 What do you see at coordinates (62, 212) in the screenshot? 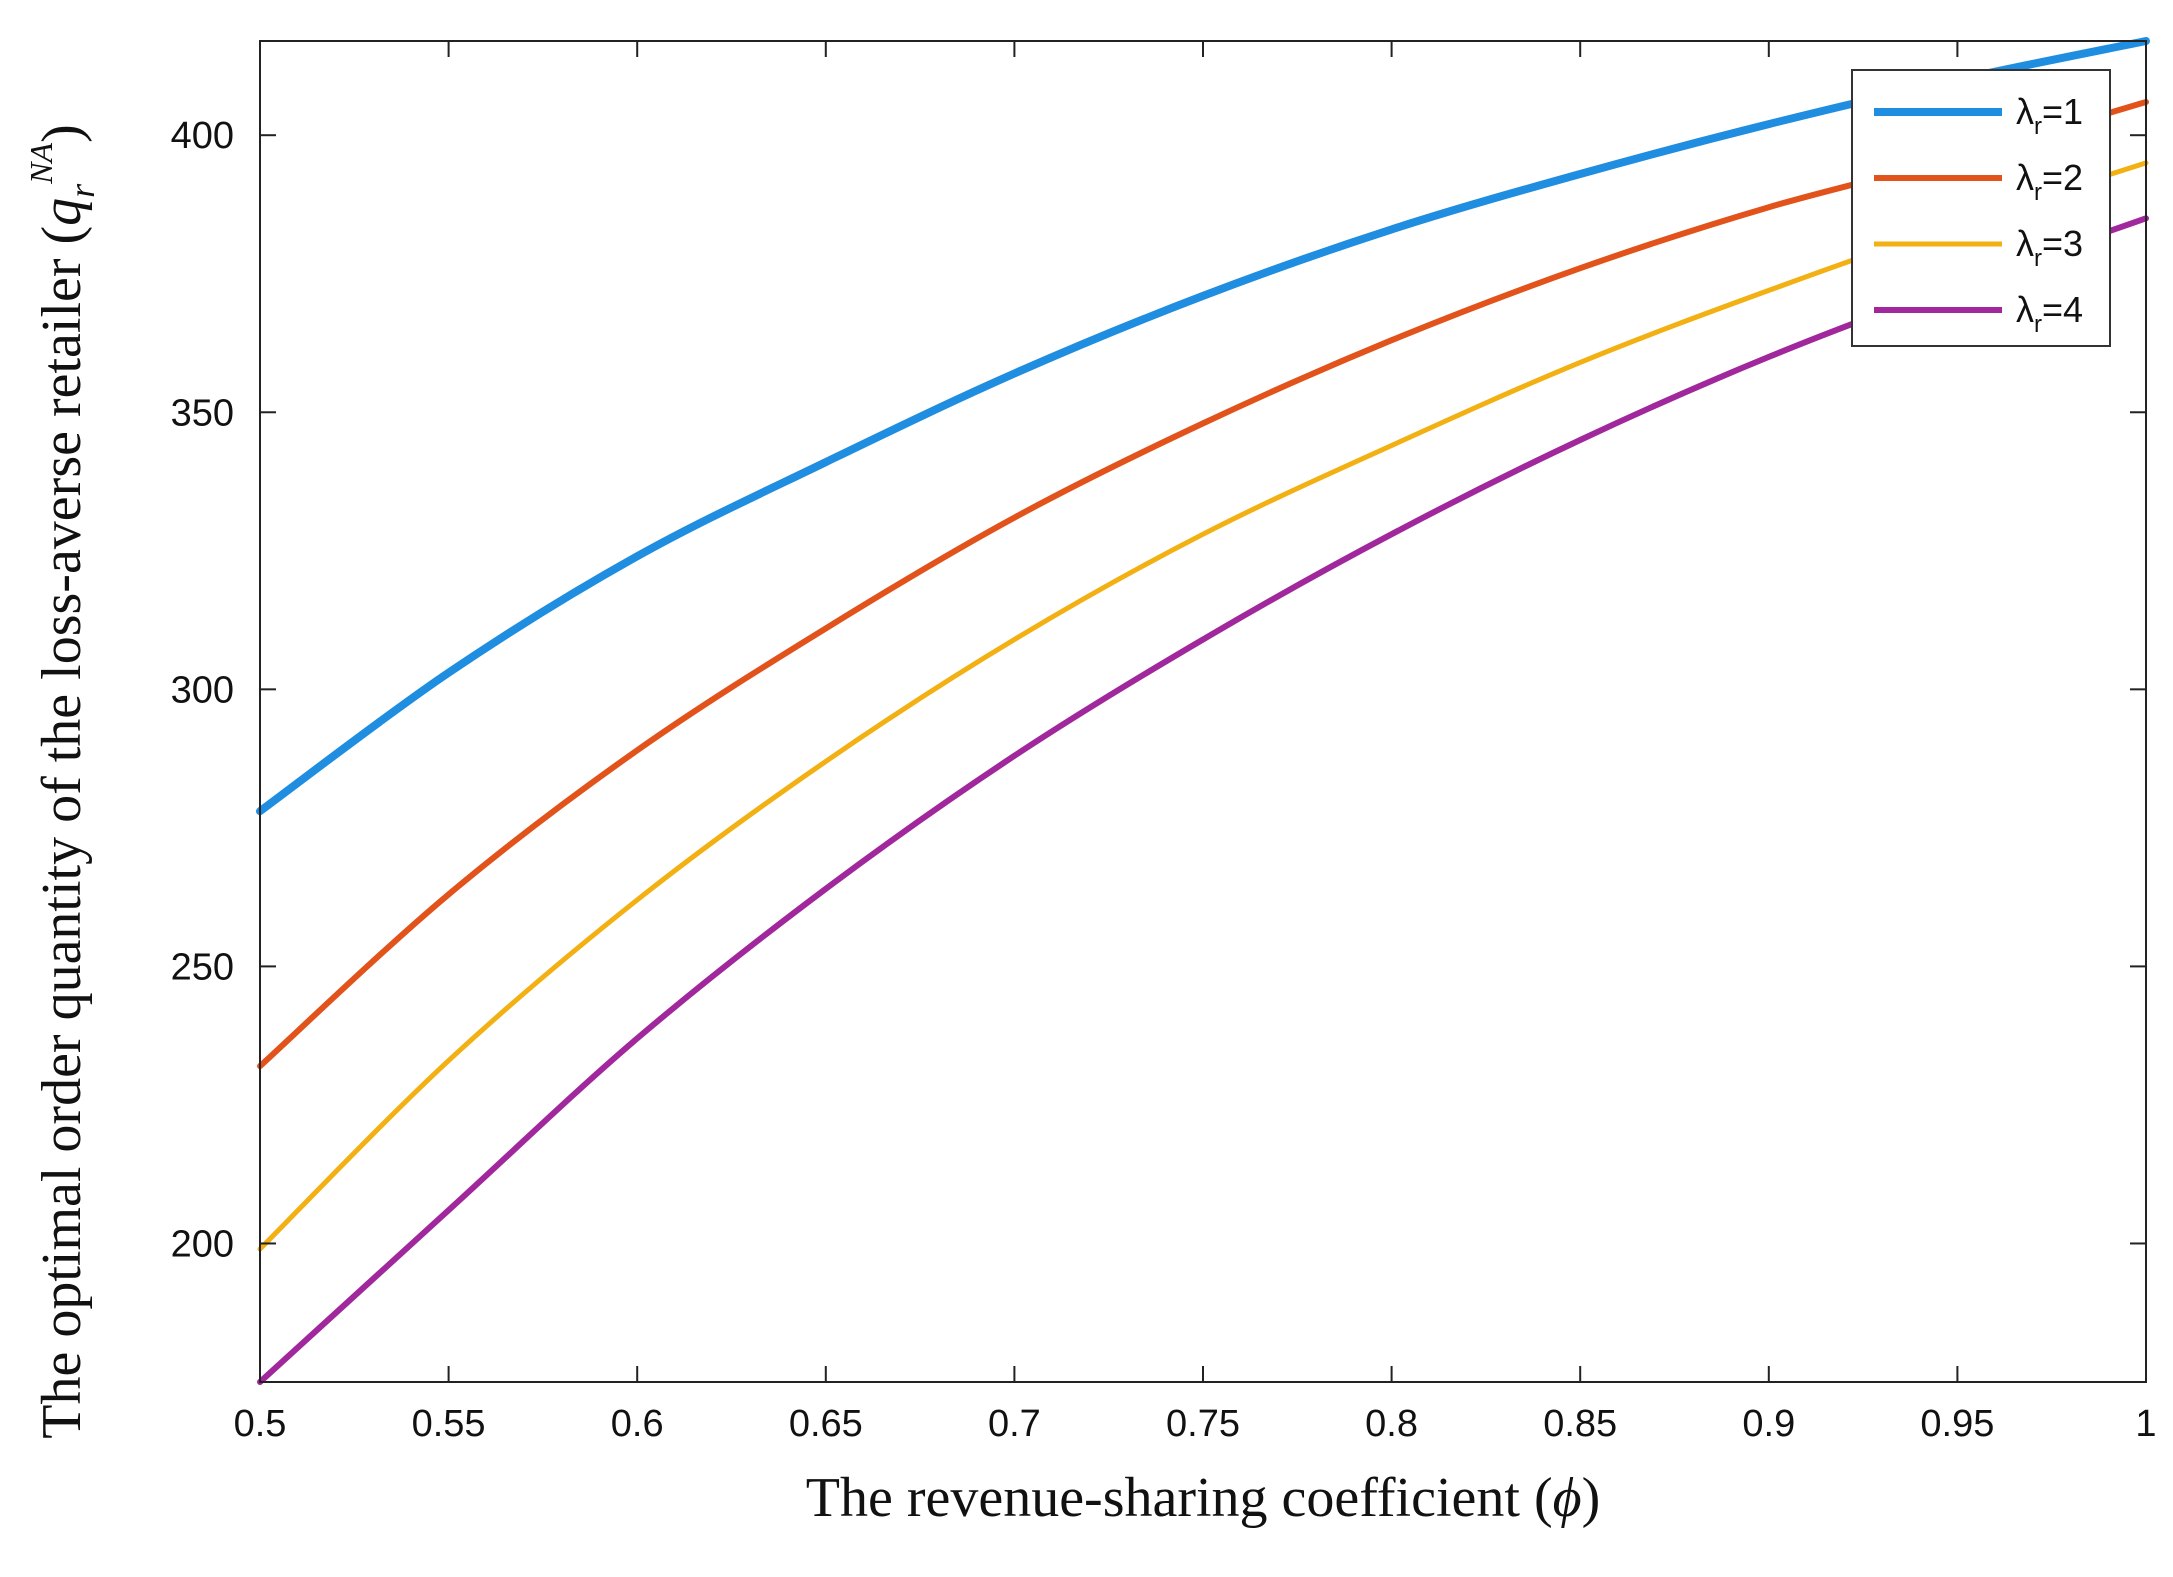
I see `y-axis-title-symbol: q` at bounding box center [62, 212].